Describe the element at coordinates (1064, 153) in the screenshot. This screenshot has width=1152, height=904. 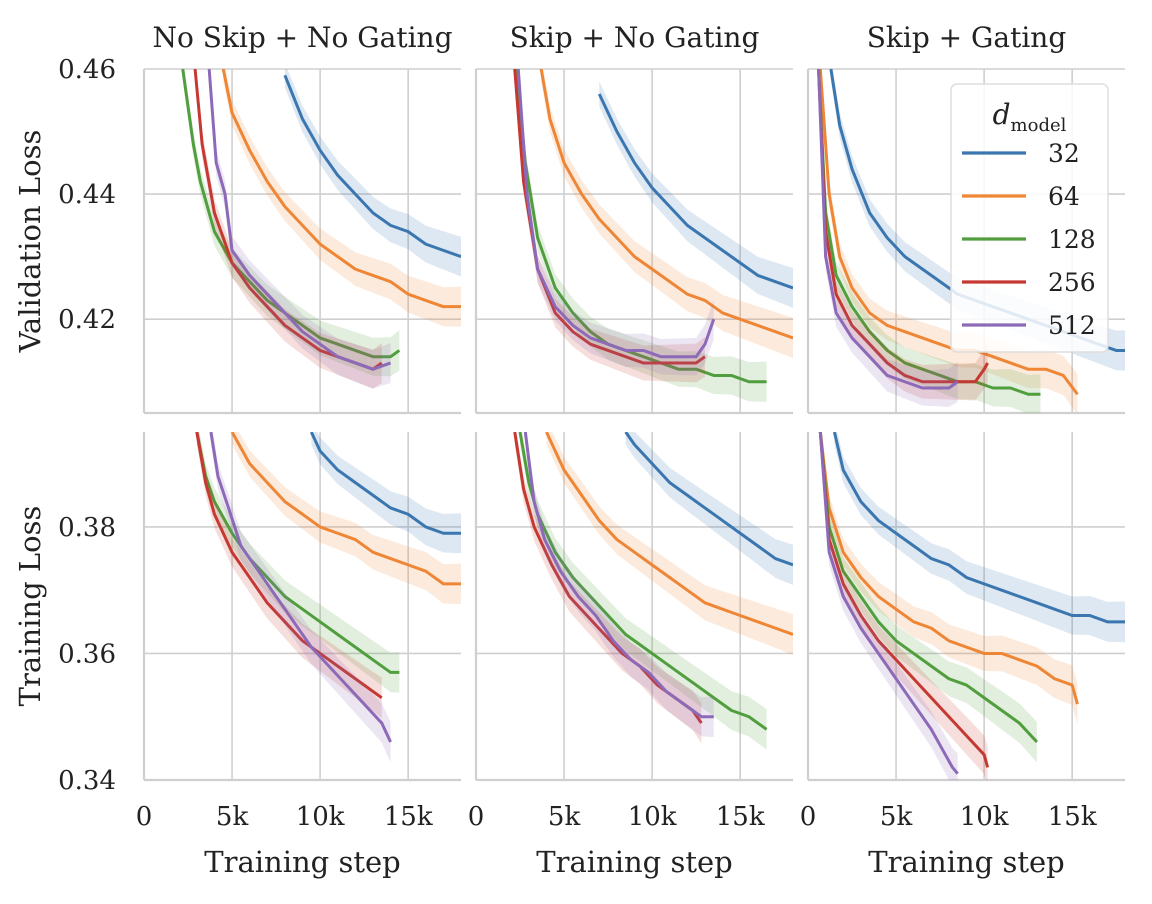
I see `legend-label-32: 32` at that location.